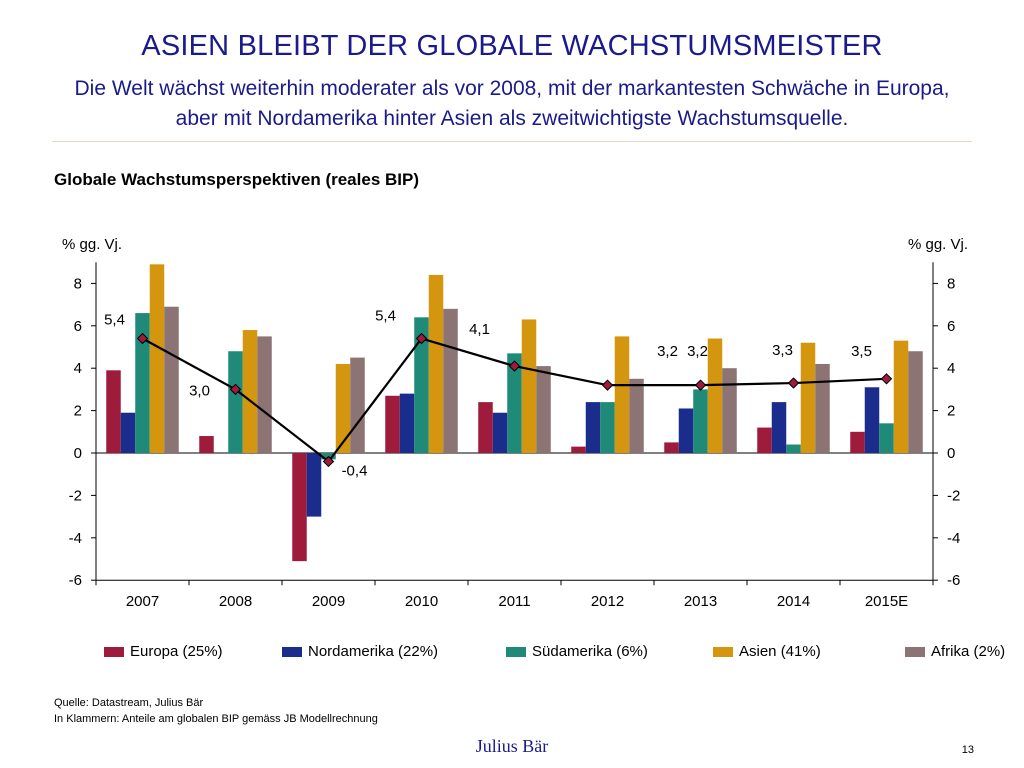 The width and height of the screenshot is (1024, 768). What do you see at coordinates (951, 411) in the screenshot?
I see `y-tick-label-right: 2` at bounding box center [951, 411].